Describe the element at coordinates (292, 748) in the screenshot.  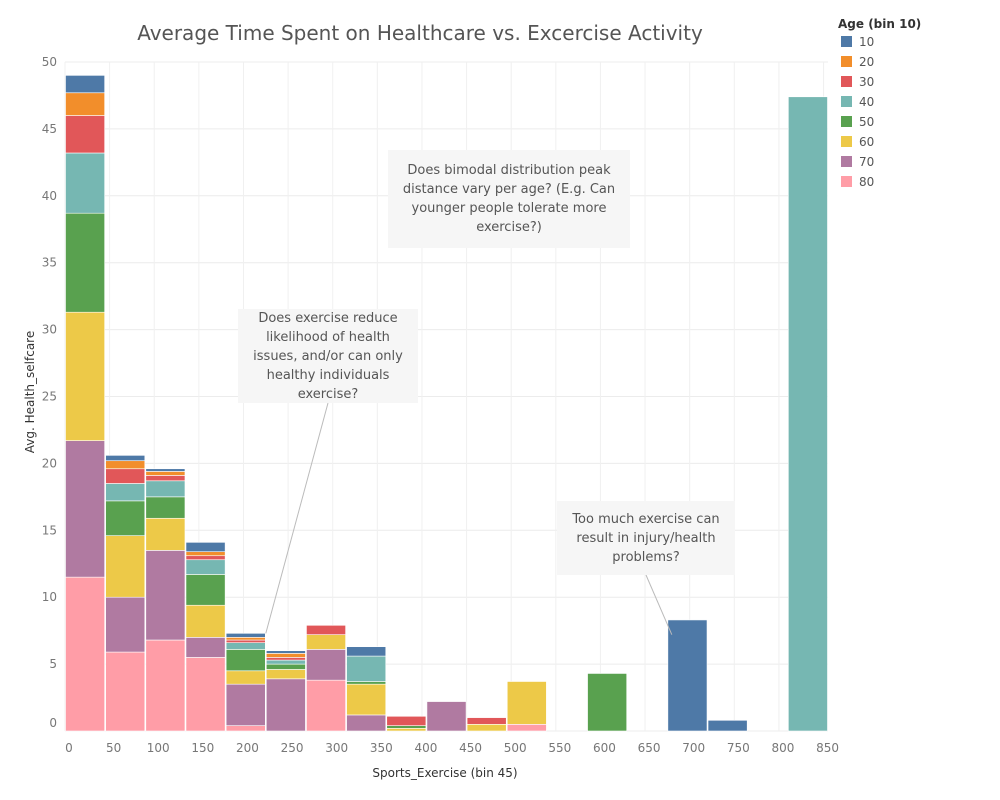
I see `x-tick-label: 250` at that location.